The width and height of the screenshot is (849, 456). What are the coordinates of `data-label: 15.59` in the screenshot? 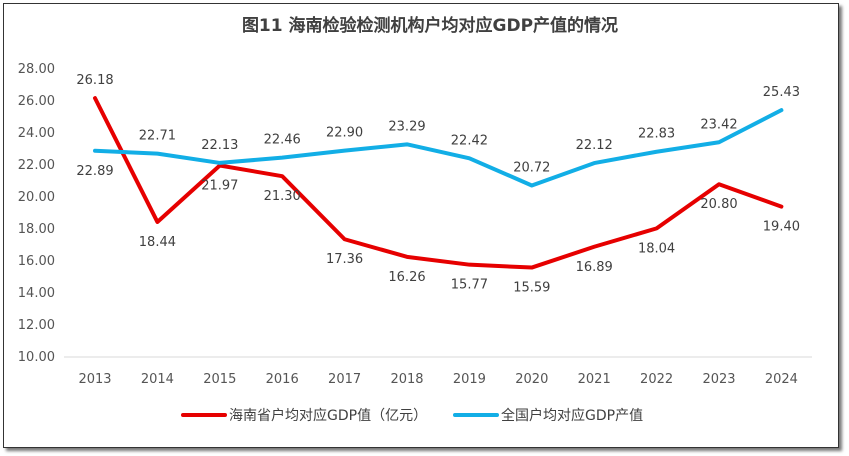 It's located at (531, 288).